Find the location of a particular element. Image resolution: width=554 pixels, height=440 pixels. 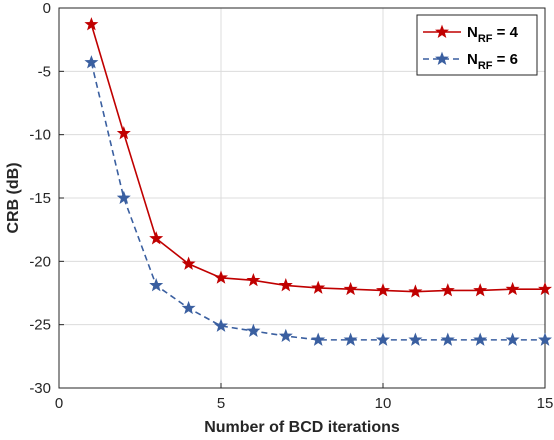

legend-entry-1: NRF = 4 is located at coordinates (493, 34).